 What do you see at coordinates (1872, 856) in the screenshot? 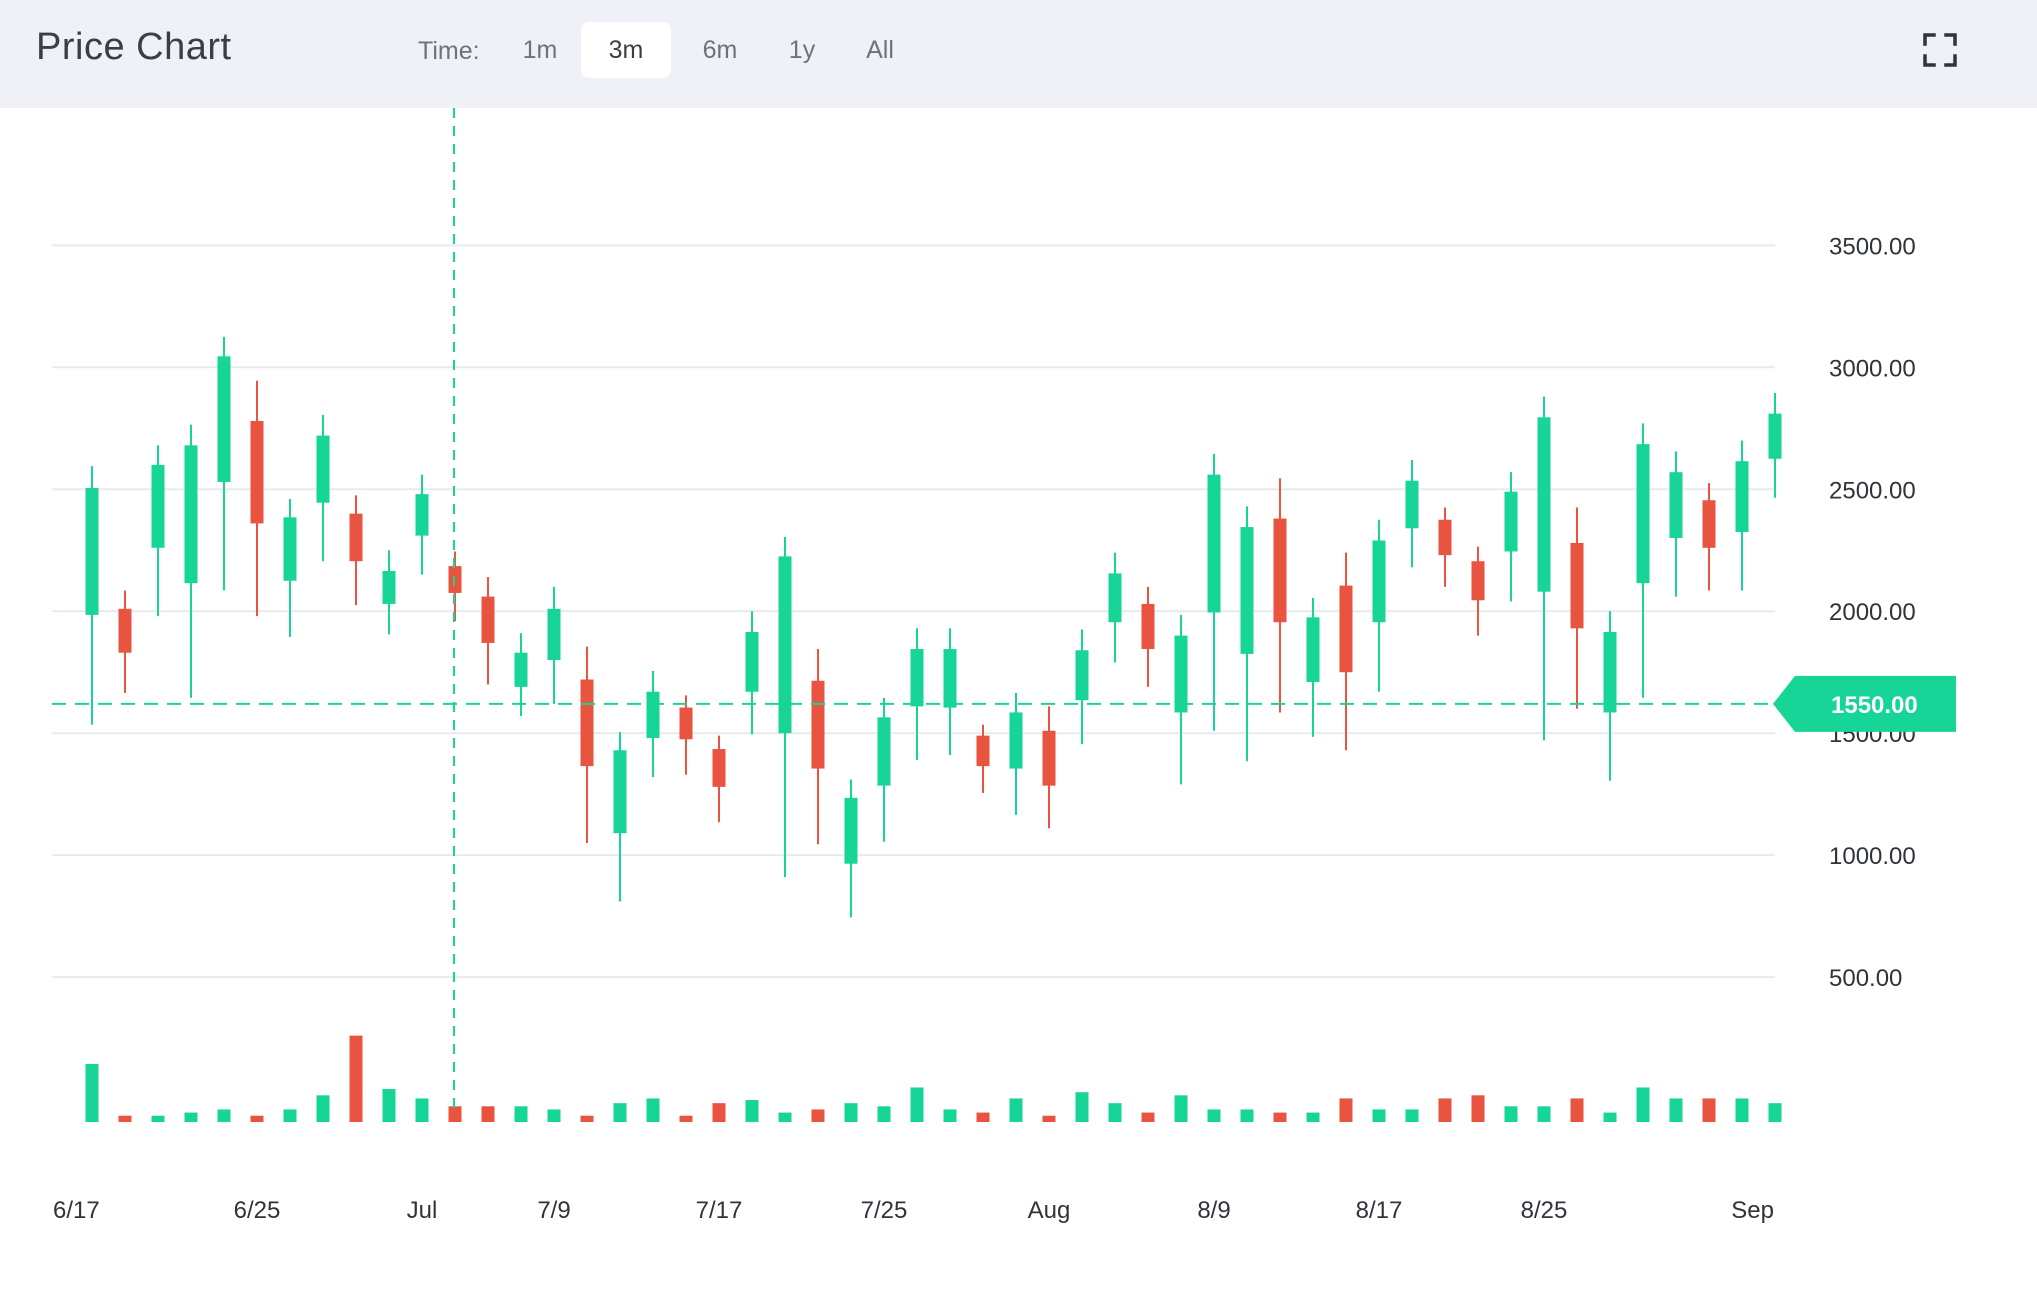
I see `y-tick-label: 1000.00` at bounding box center [1872, 856].